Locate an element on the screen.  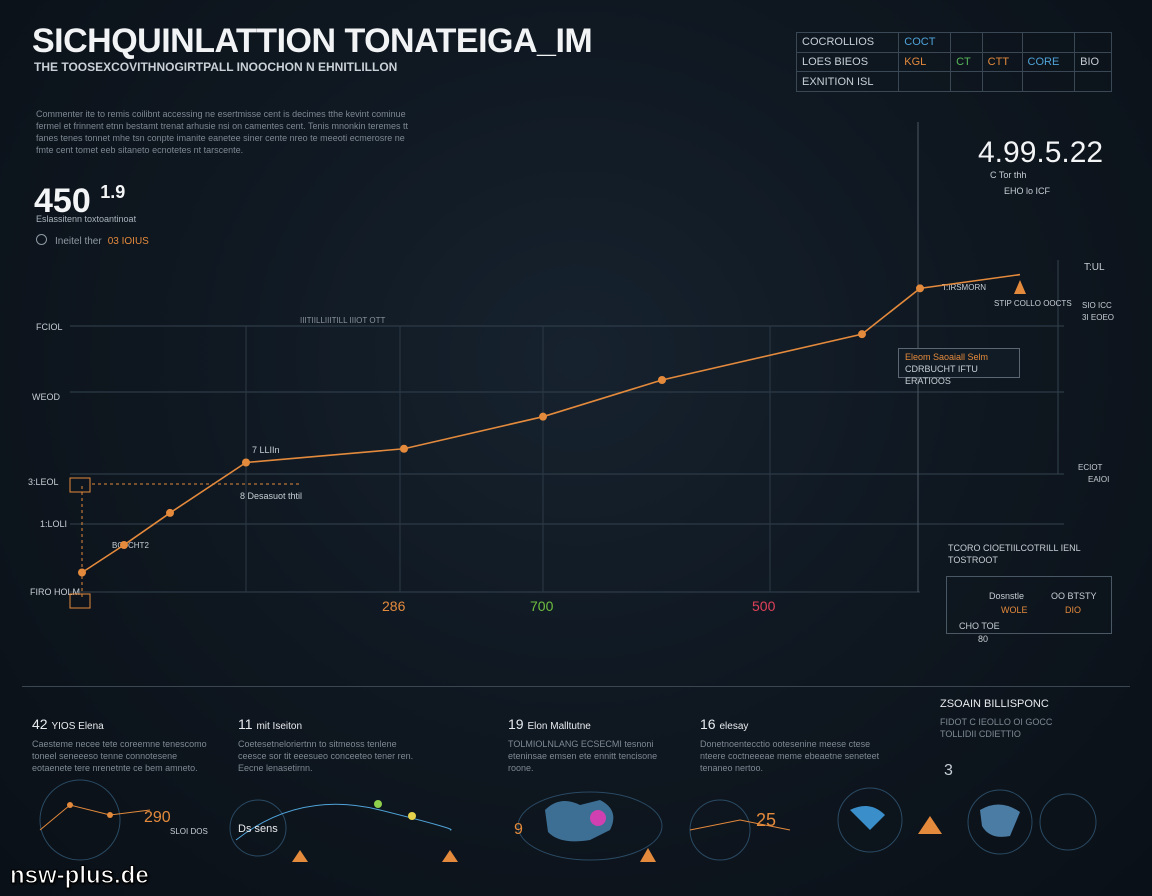
mini-value: Ds sens is located at coordinates (258, 829).